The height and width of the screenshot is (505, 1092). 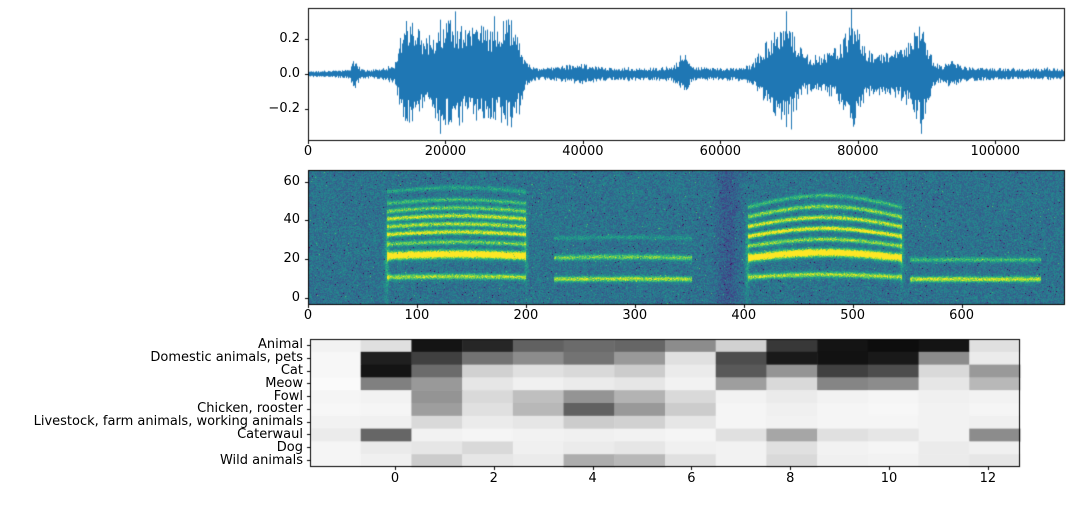 I want to click on heatmap-x-tick-label: 10, so click(x=889, y=478).